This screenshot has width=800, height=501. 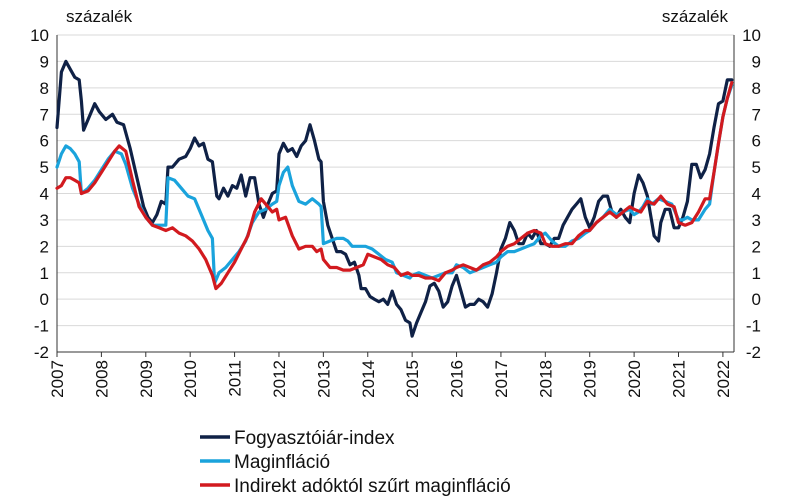 I want to click on y-tick-label-right: 6, so click(x=756, y=141).